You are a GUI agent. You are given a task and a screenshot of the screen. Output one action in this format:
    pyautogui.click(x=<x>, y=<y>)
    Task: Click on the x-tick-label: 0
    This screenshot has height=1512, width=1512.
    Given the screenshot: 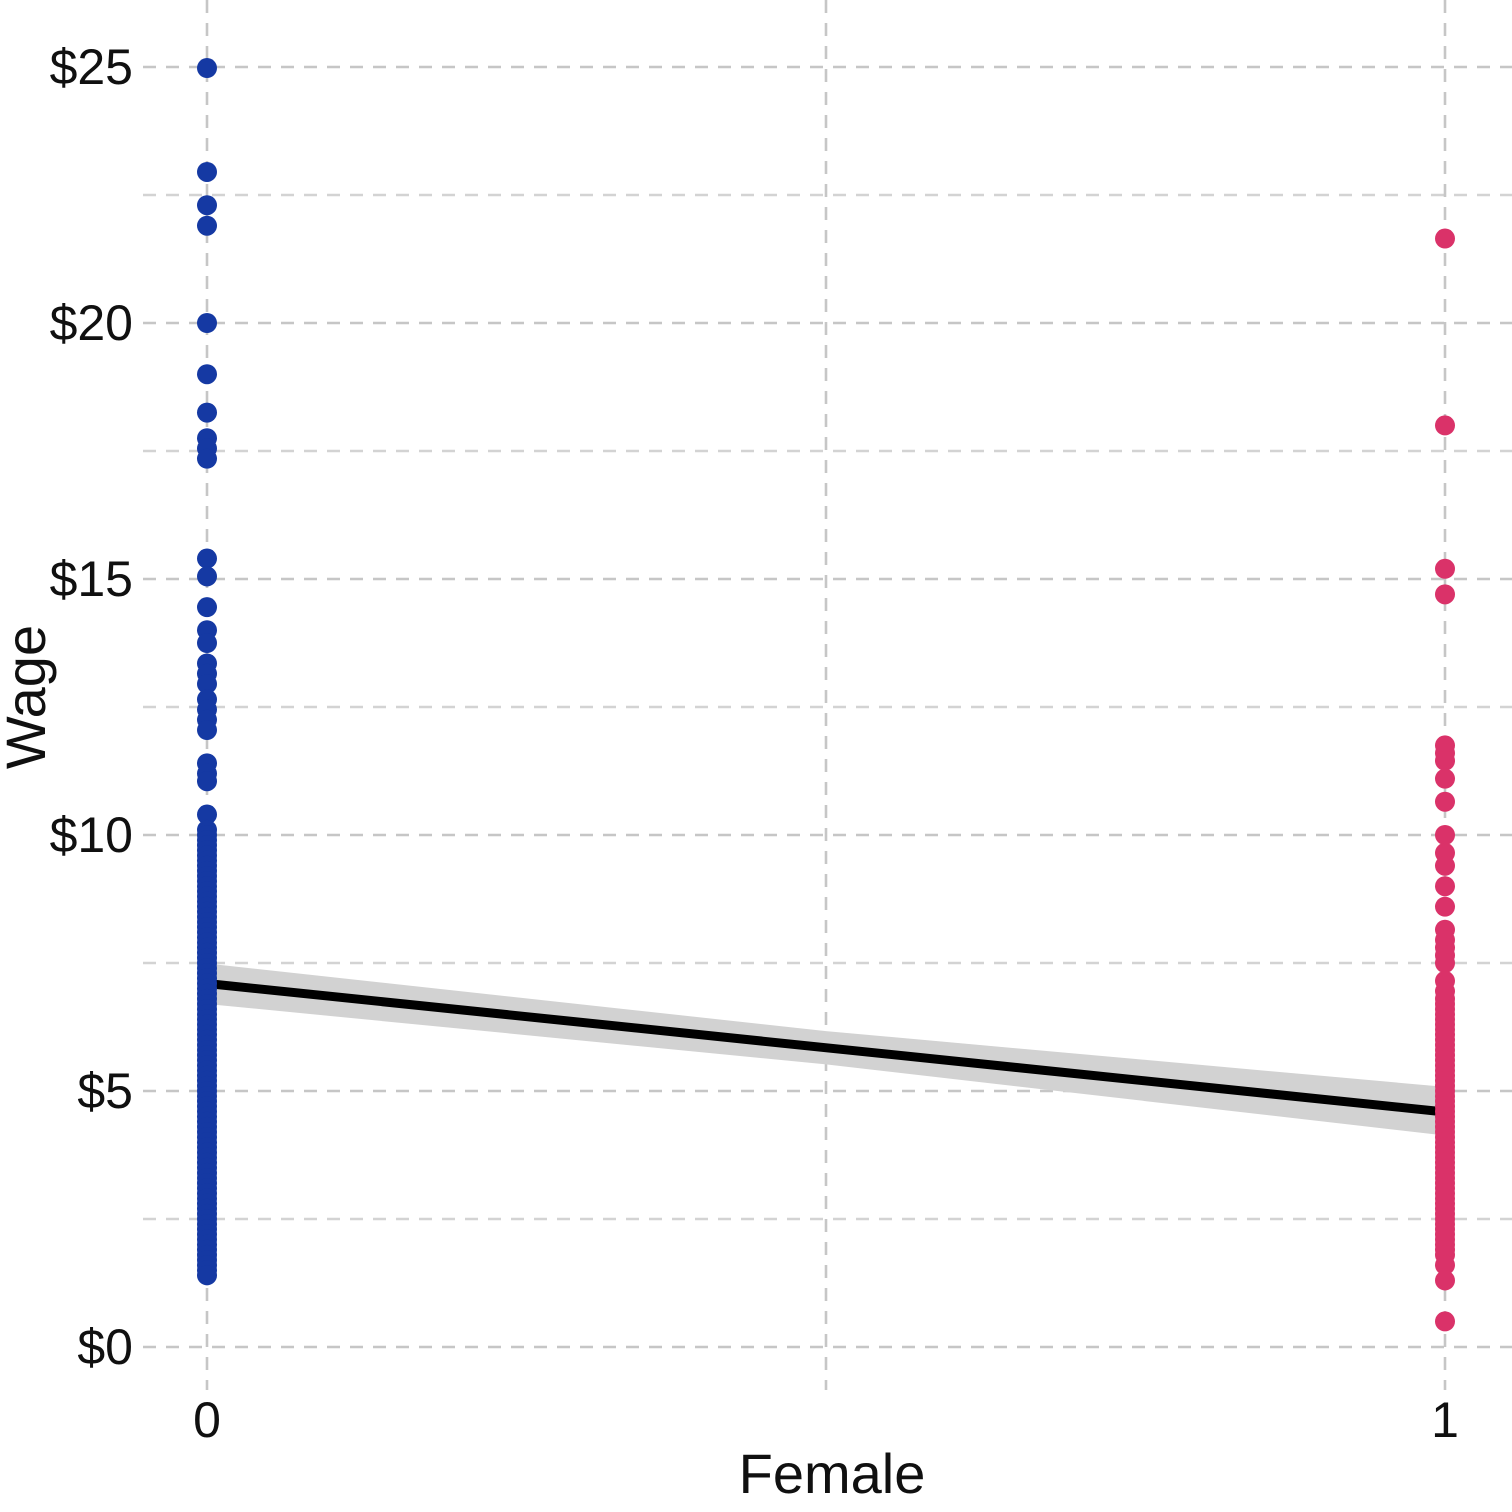 What is the action you would take?
    pyautogui.click(x=207, y=1420)
    